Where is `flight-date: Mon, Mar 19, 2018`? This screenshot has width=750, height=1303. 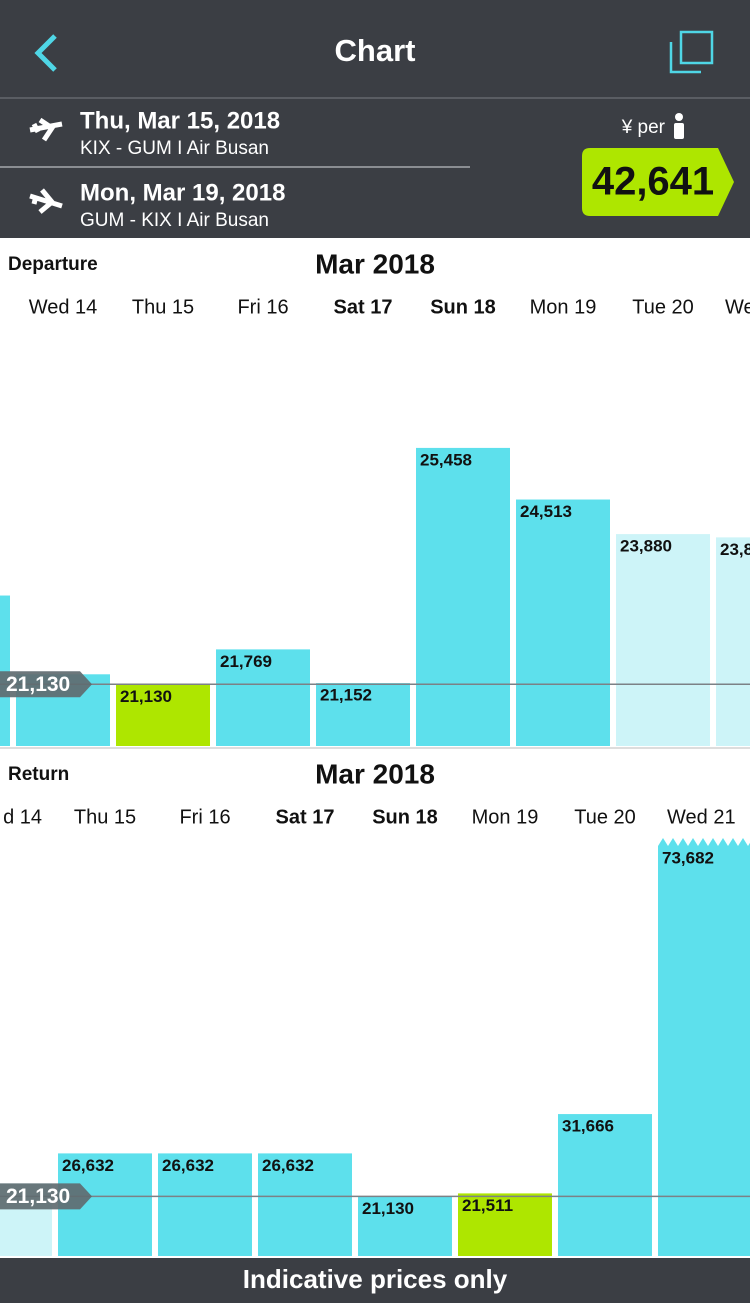
flight-date: Mon, Mar 19, 2018 is located at coordinates (182, 192).